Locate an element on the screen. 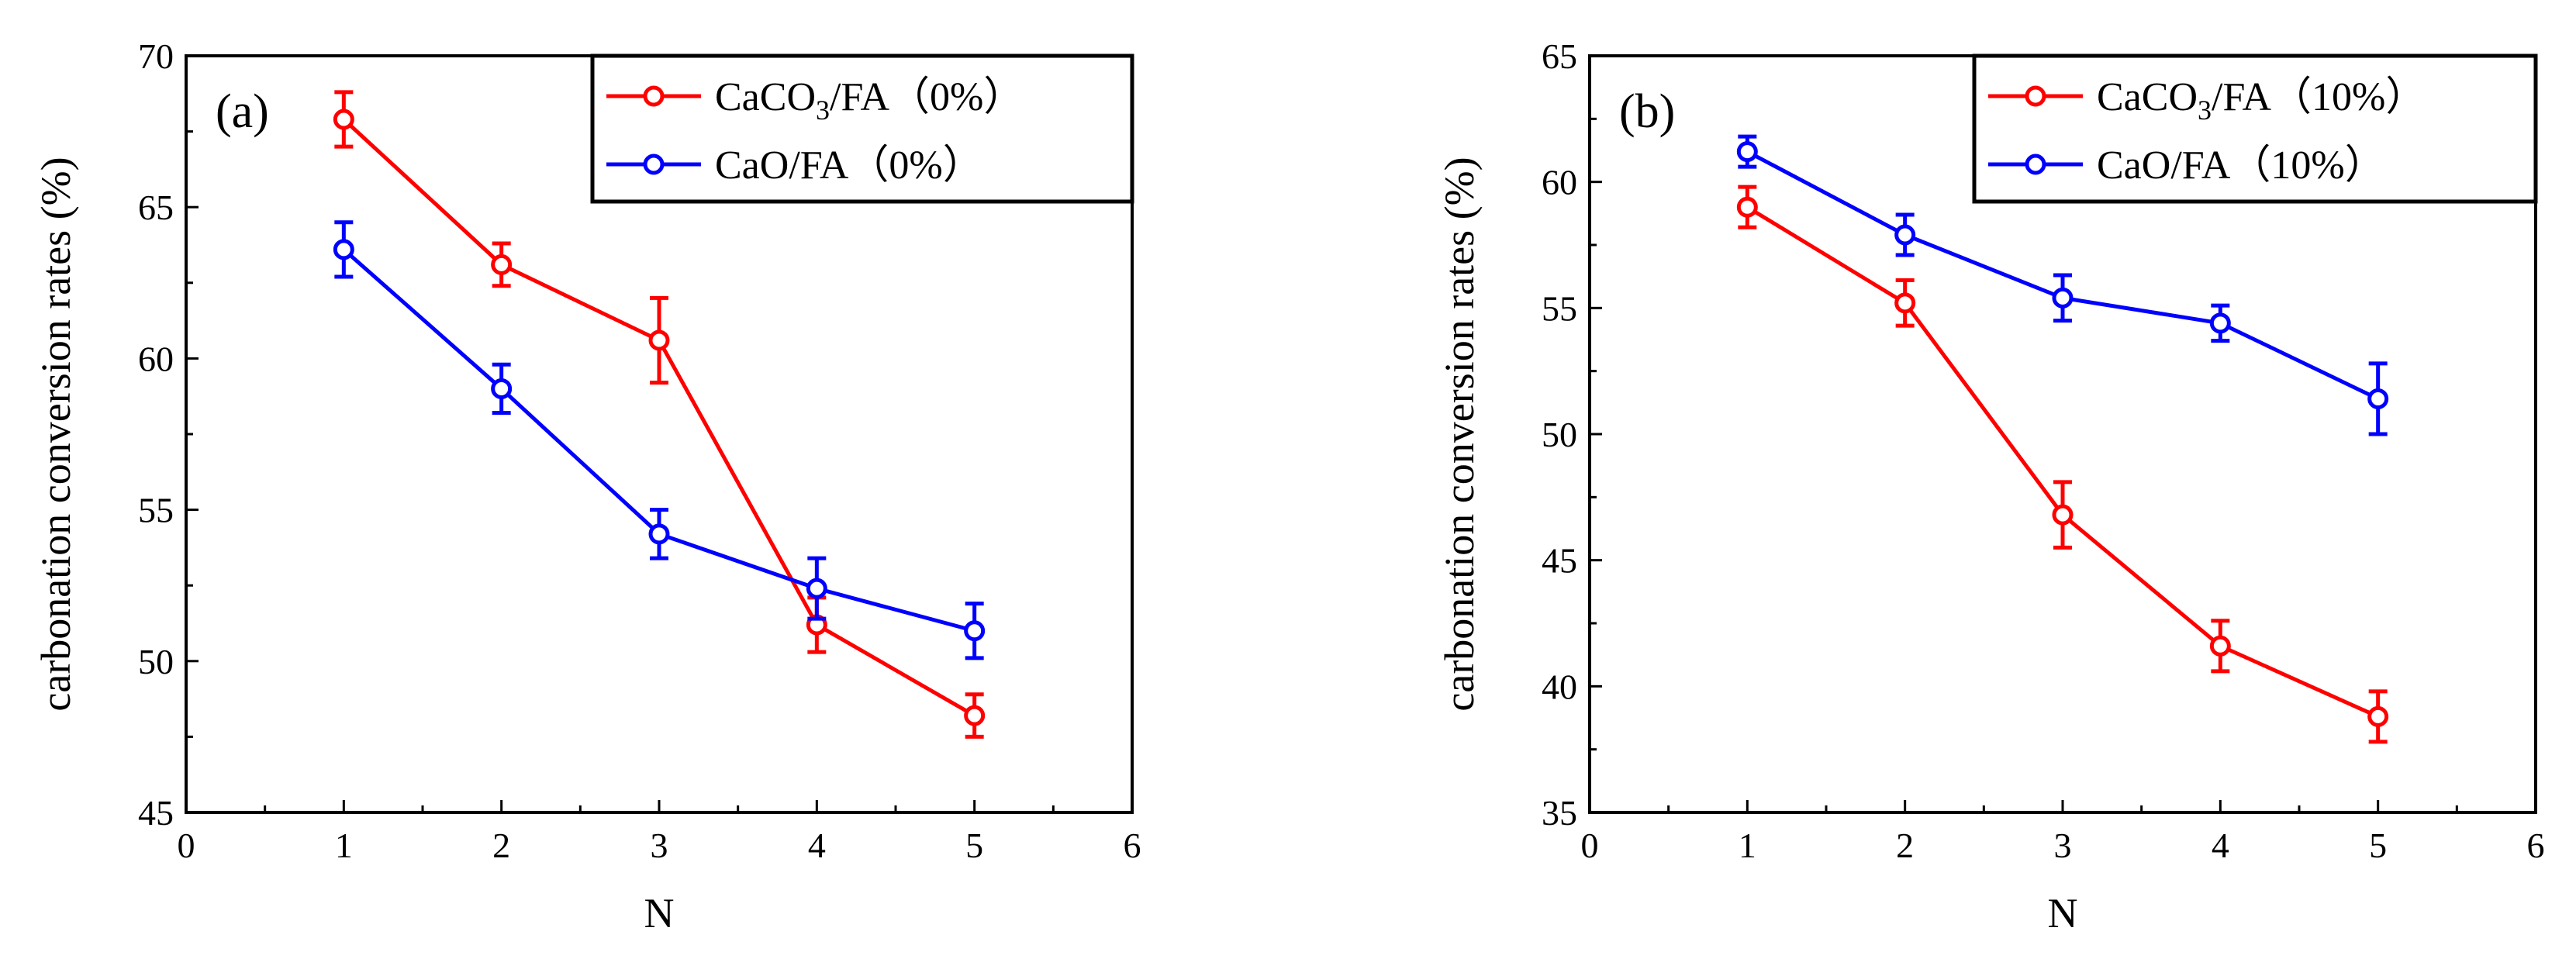 The height and width of the screenshot is (969, 2576). legend-label-part: CaO/FA（10%） is located at coordinates (2241, 166).